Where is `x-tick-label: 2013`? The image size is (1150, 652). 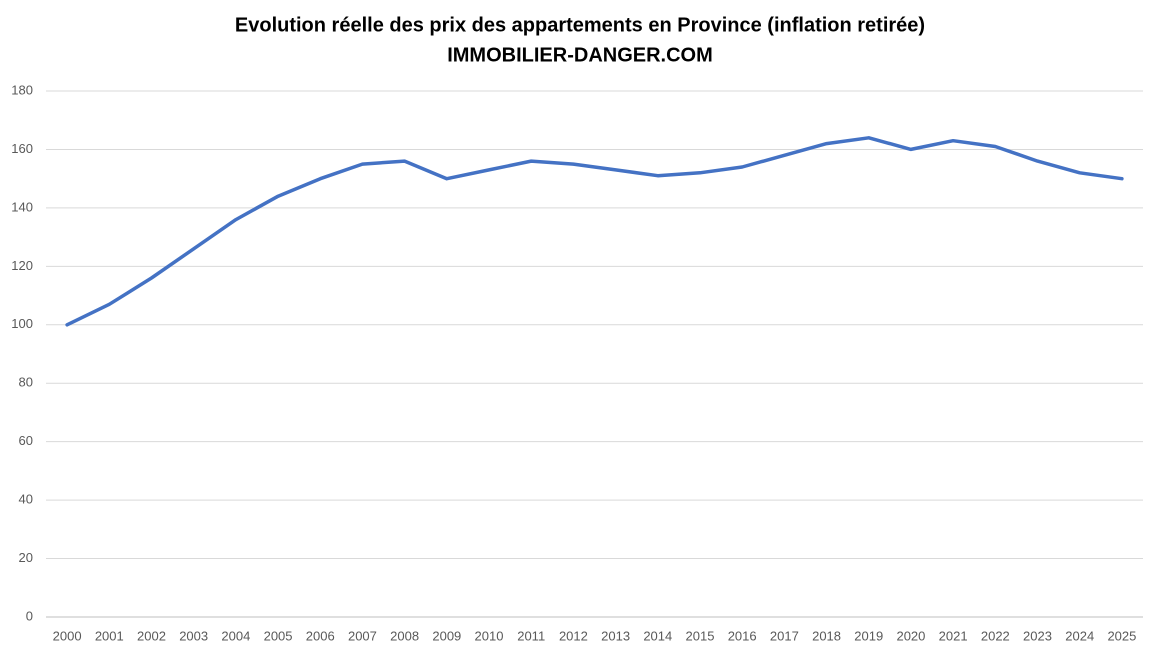
x-tick-label: 2013 is located at coordinates (615, 635).